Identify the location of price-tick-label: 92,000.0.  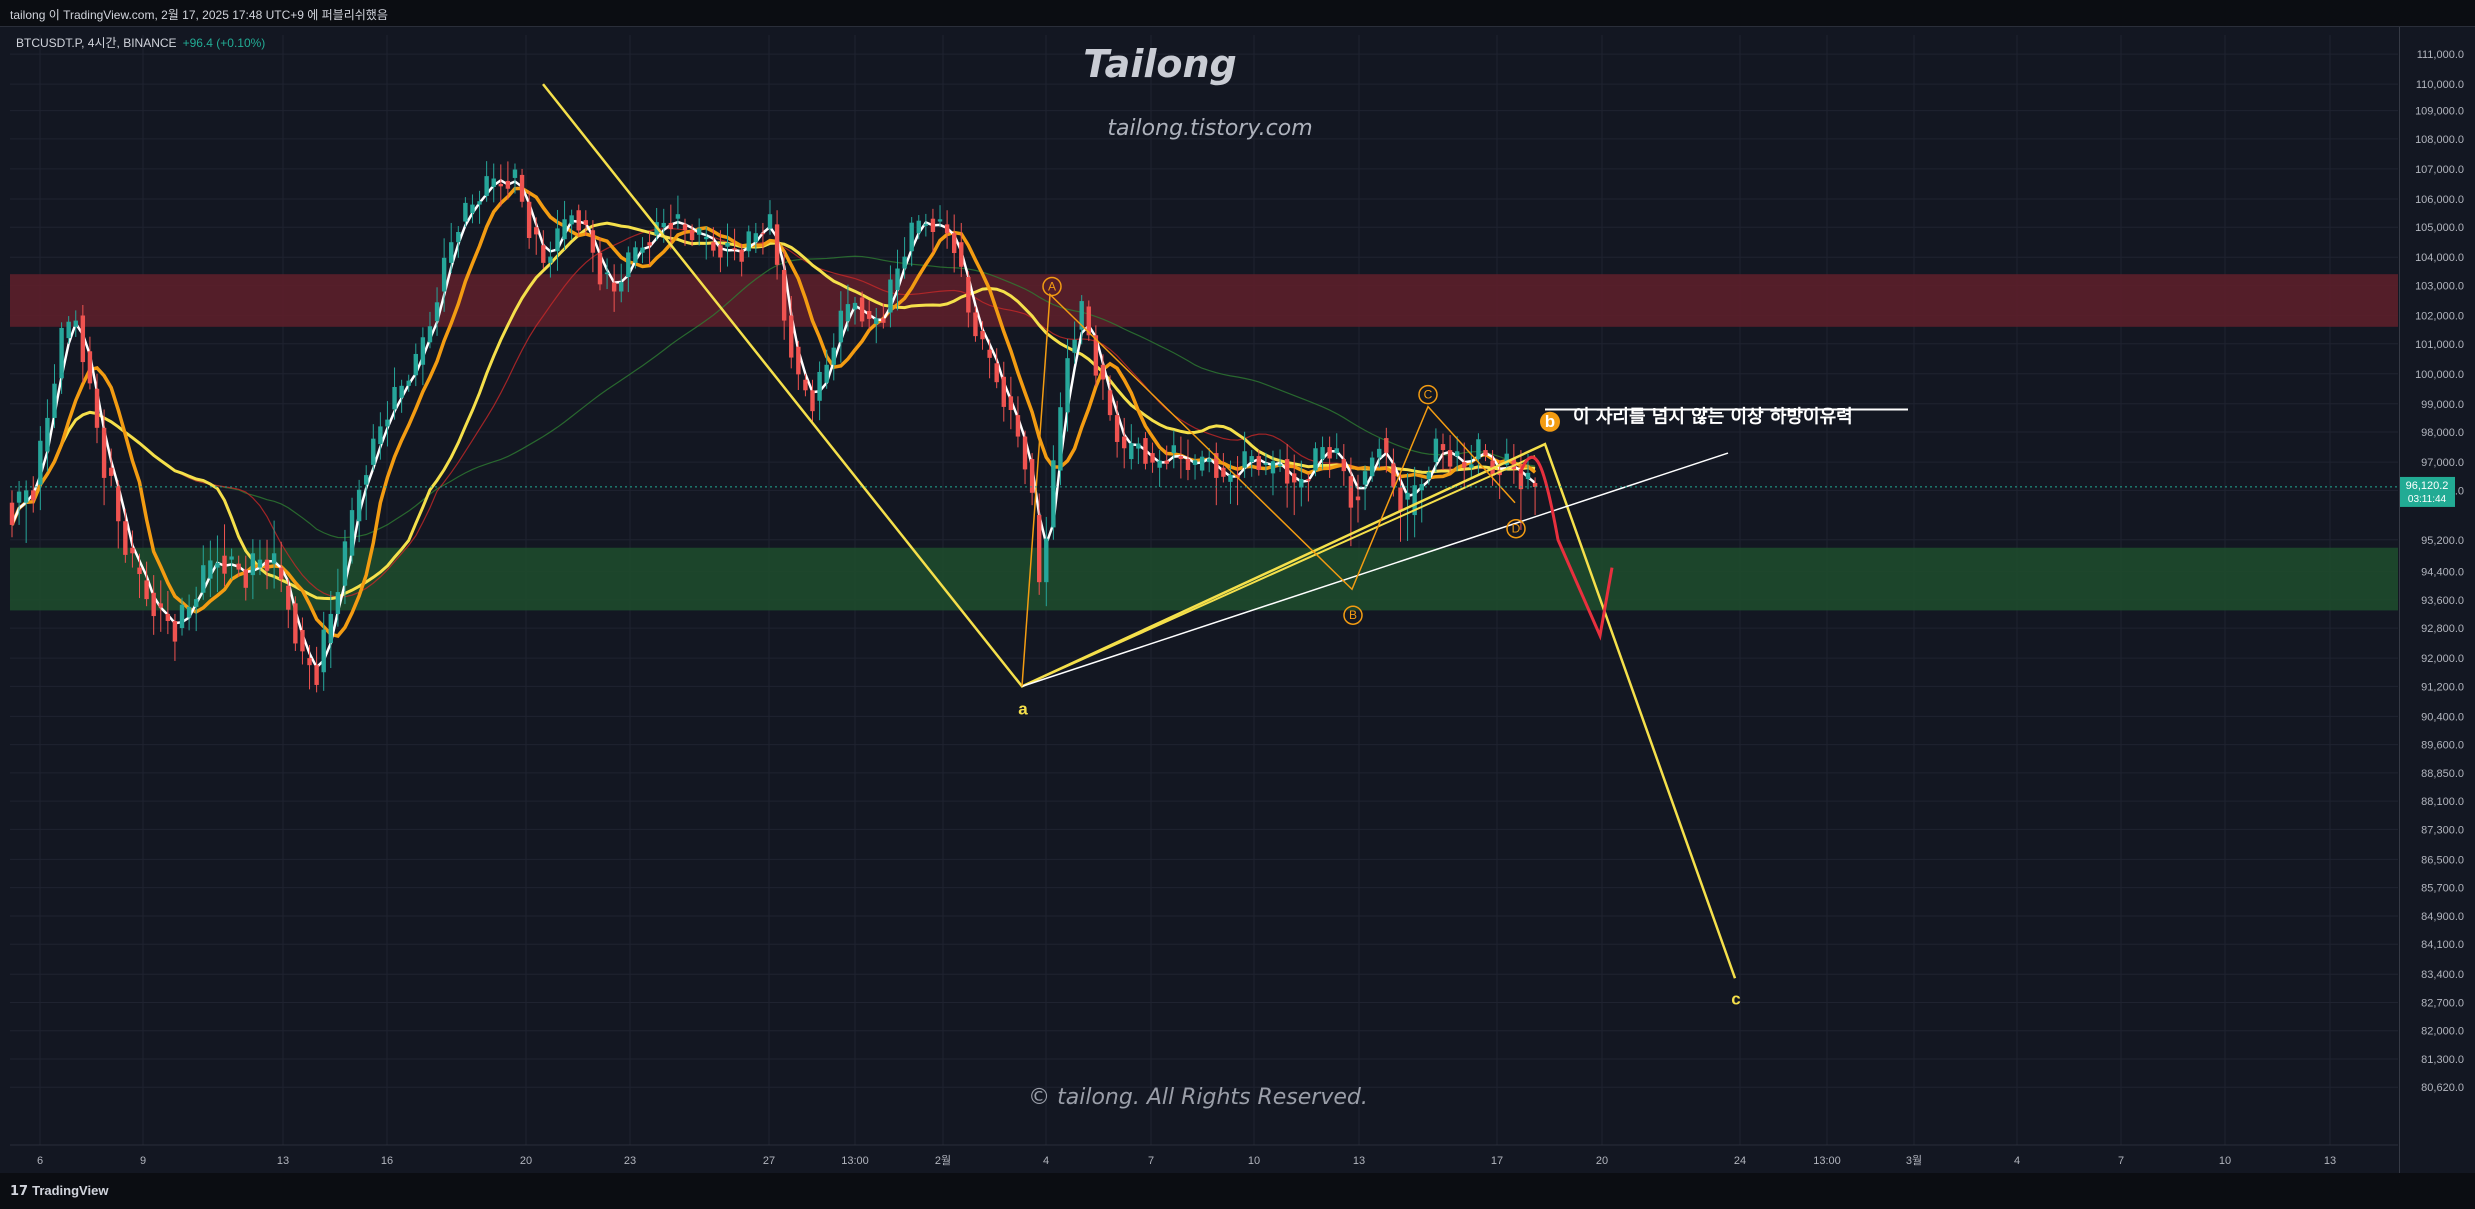
(2442, 659).